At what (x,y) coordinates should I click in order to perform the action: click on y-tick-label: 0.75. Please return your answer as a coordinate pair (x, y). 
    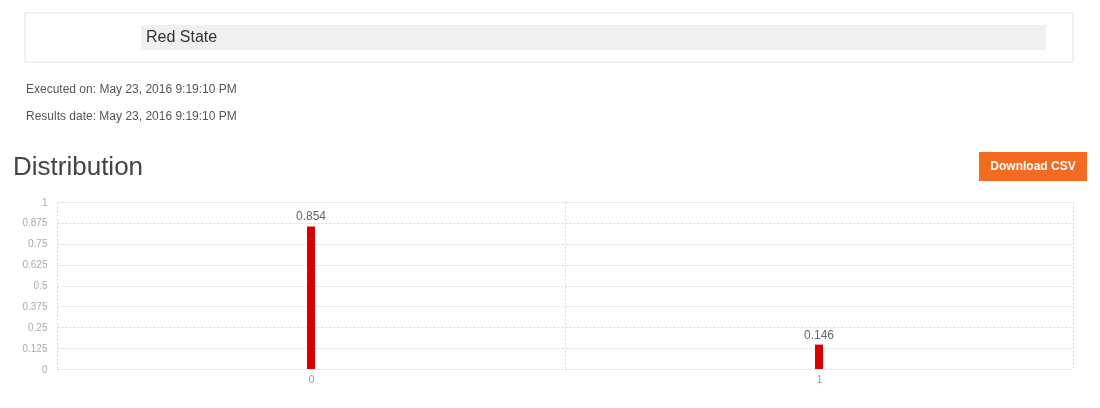
    Looking at the image, I should click on (38, 244).